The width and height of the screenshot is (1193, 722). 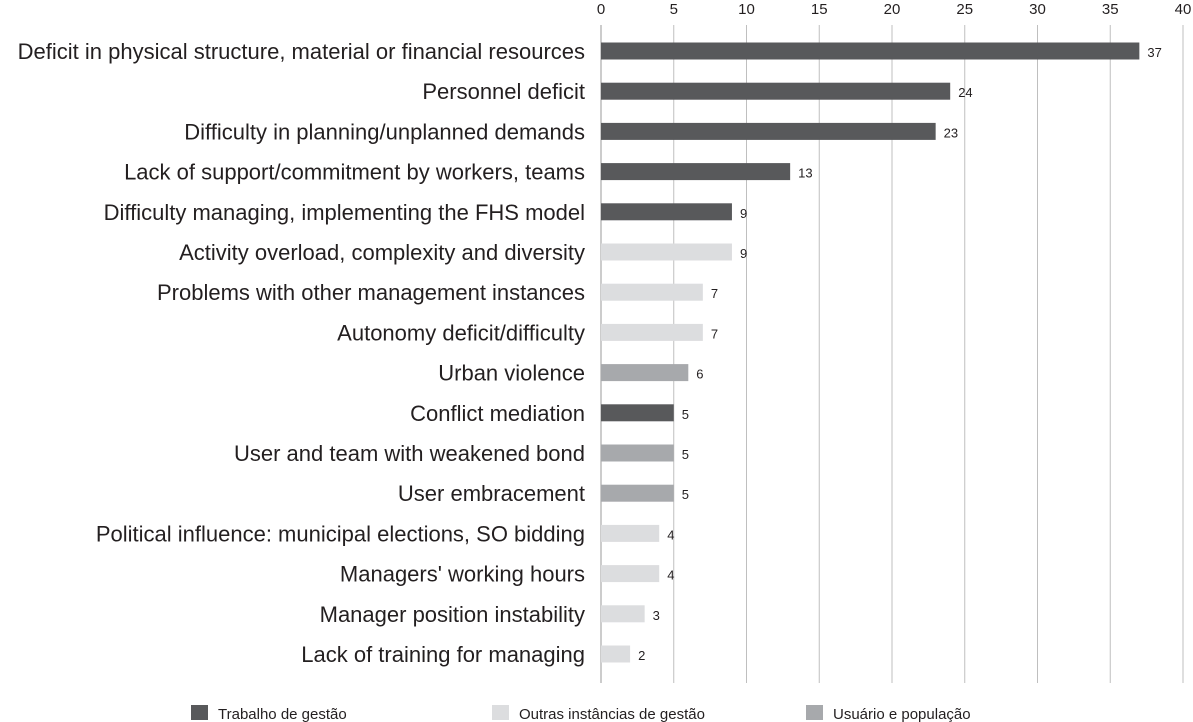 I want to click on data-label: 3, so click(x=656, y=615).